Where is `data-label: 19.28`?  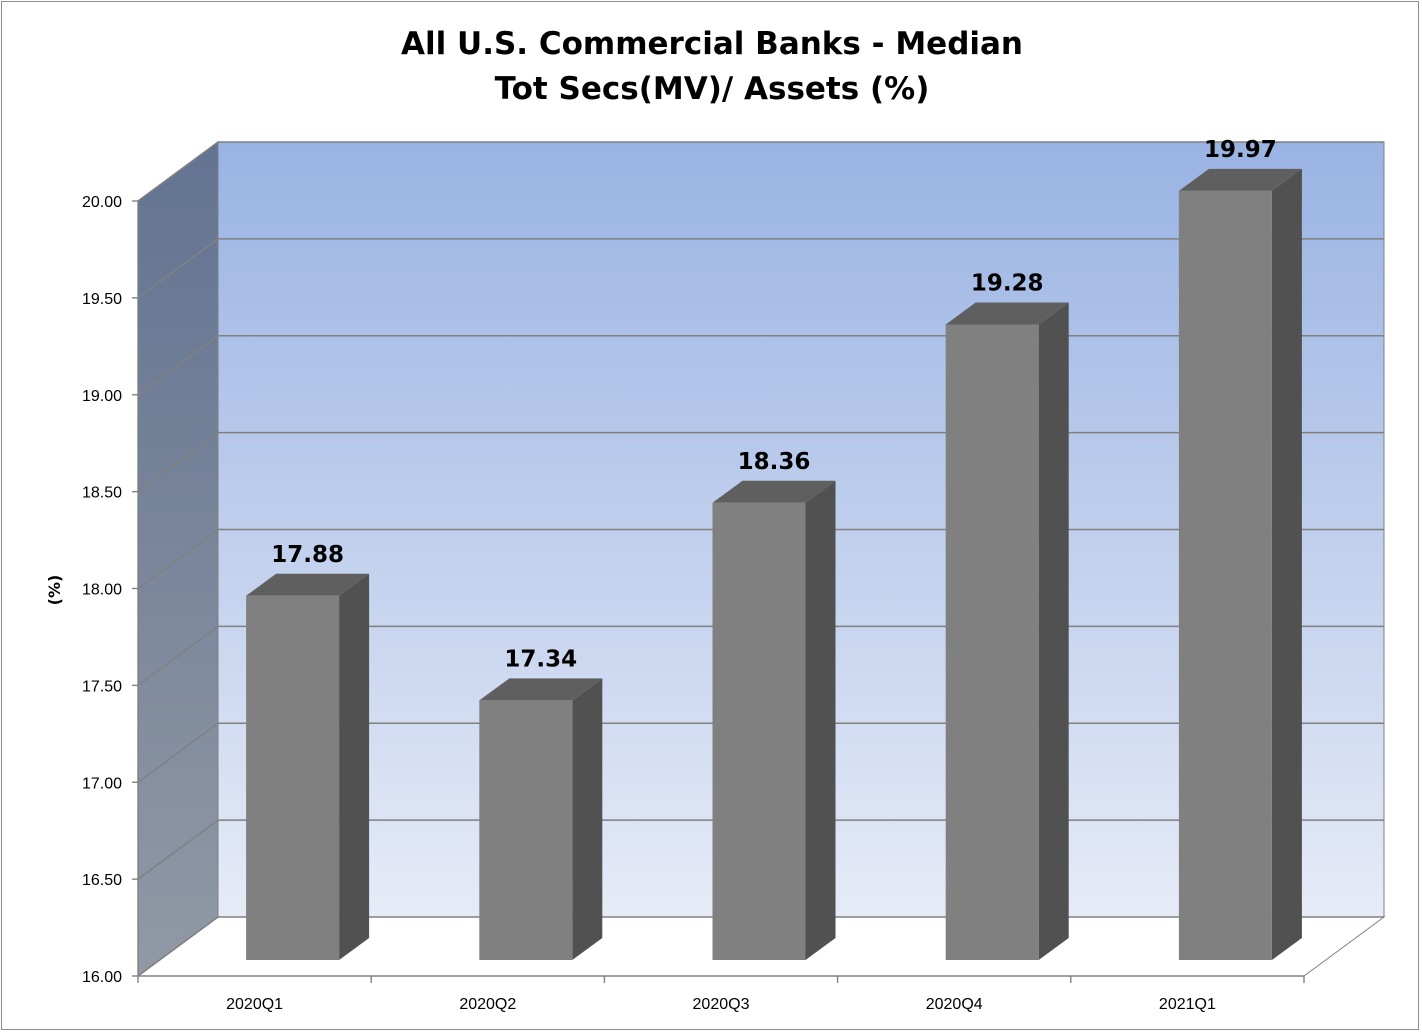 data-label: 19.28 is located at coordinates (1007, 284).